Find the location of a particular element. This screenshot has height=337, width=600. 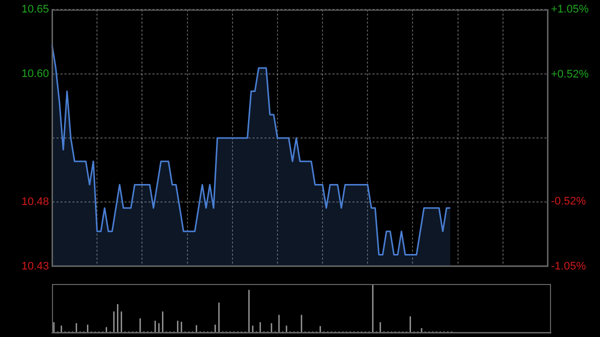

y2-tick-label: -1.05% is located at coordinates (568, 266).